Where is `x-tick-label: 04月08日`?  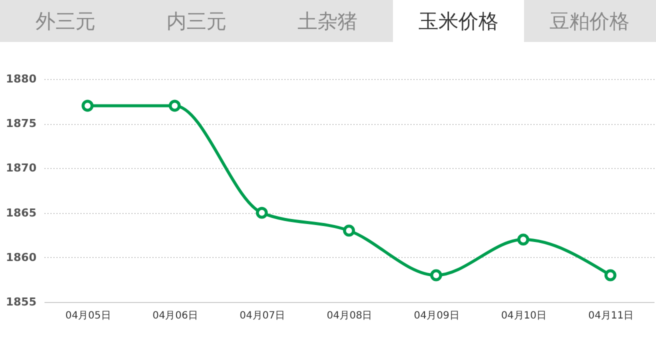 x-tick-label: 04月08日 is located at coordinates (349, 316).